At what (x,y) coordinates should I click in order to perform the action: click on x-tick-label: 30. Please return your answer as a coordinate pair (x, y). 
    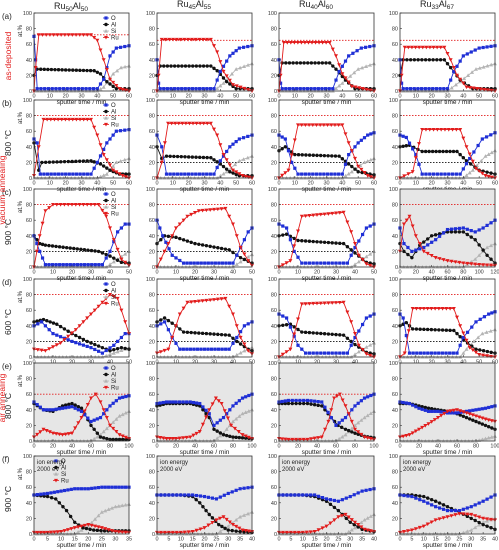
    Looking at the image, I should click on (91, 273).